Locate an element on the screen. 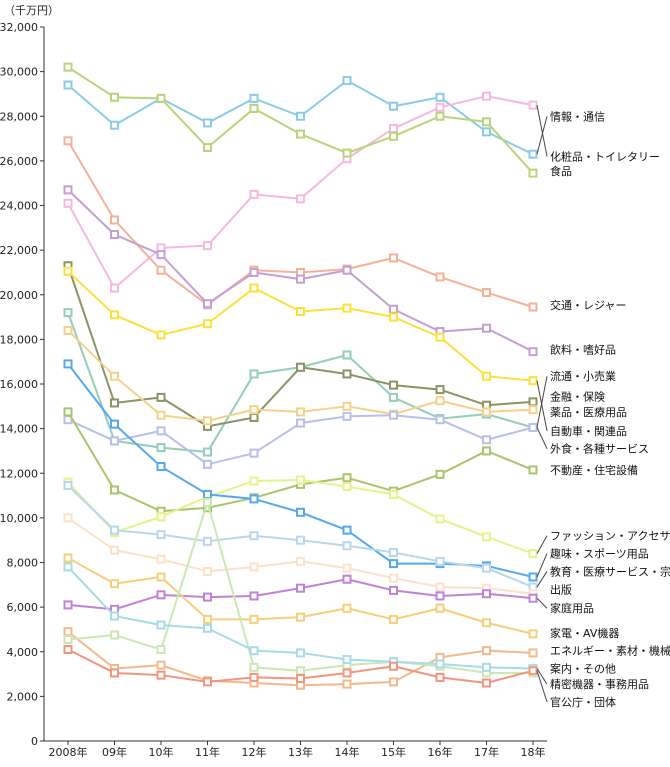 The width and height of the screenshot is (670, 767). x-tick-label: 15年 is located at coordinates (393, 752).